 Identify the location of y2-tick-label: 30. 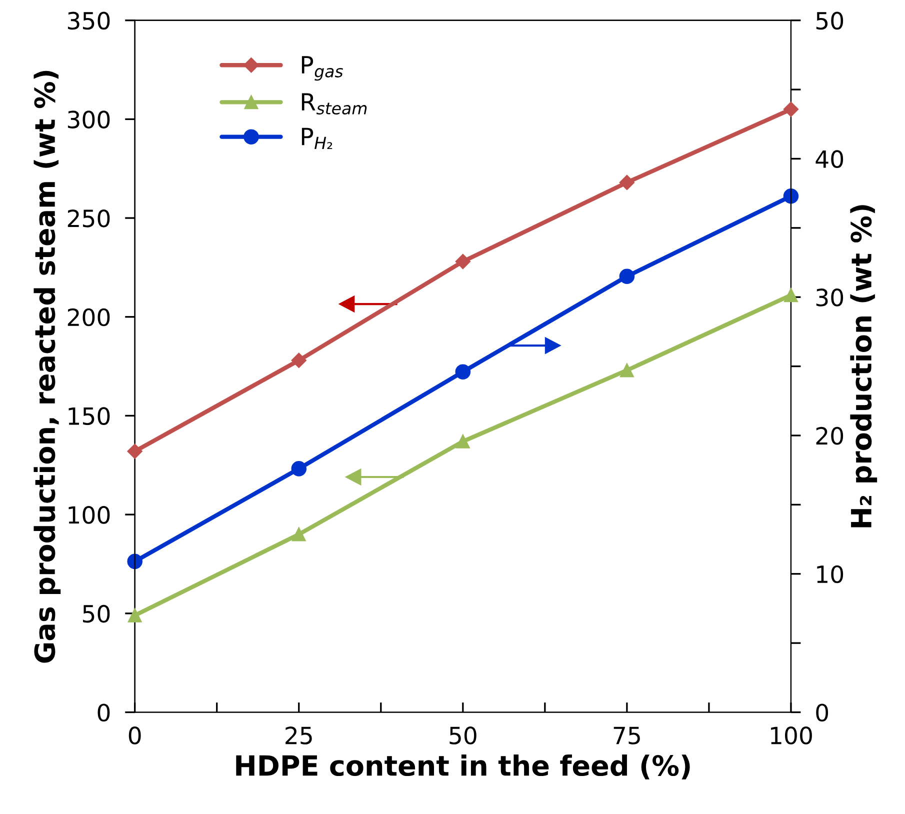
(830, 297).